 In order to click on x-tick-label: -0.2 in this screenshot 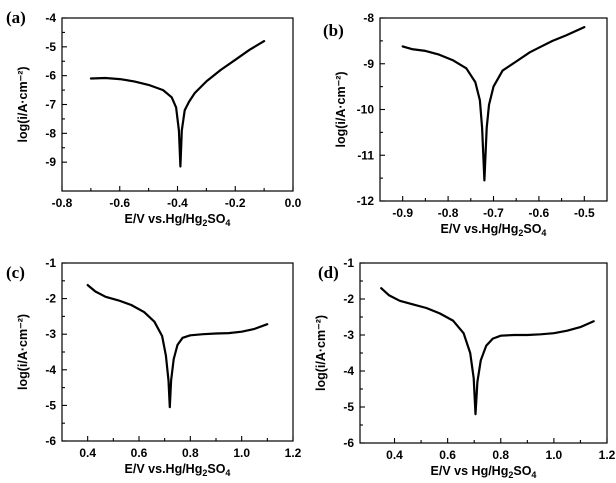, I will do `click(235, 203)`.